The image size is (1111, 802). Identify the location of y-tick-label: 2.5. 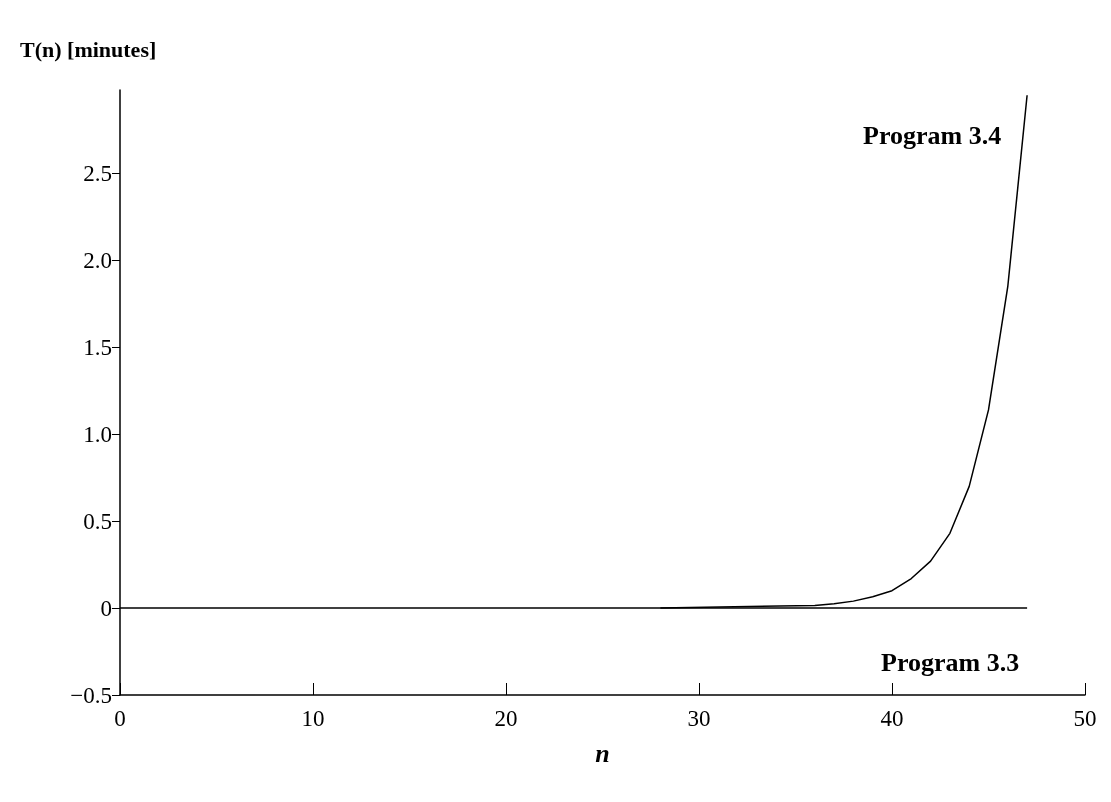
(97, 173).